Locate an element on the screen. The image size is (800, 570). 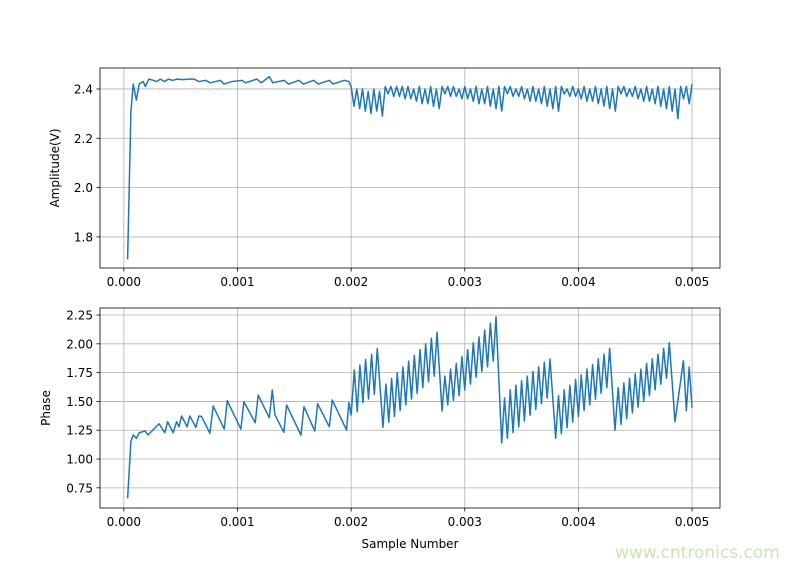
y-tick-label: 1.25 is located at coordinates (79, 431).